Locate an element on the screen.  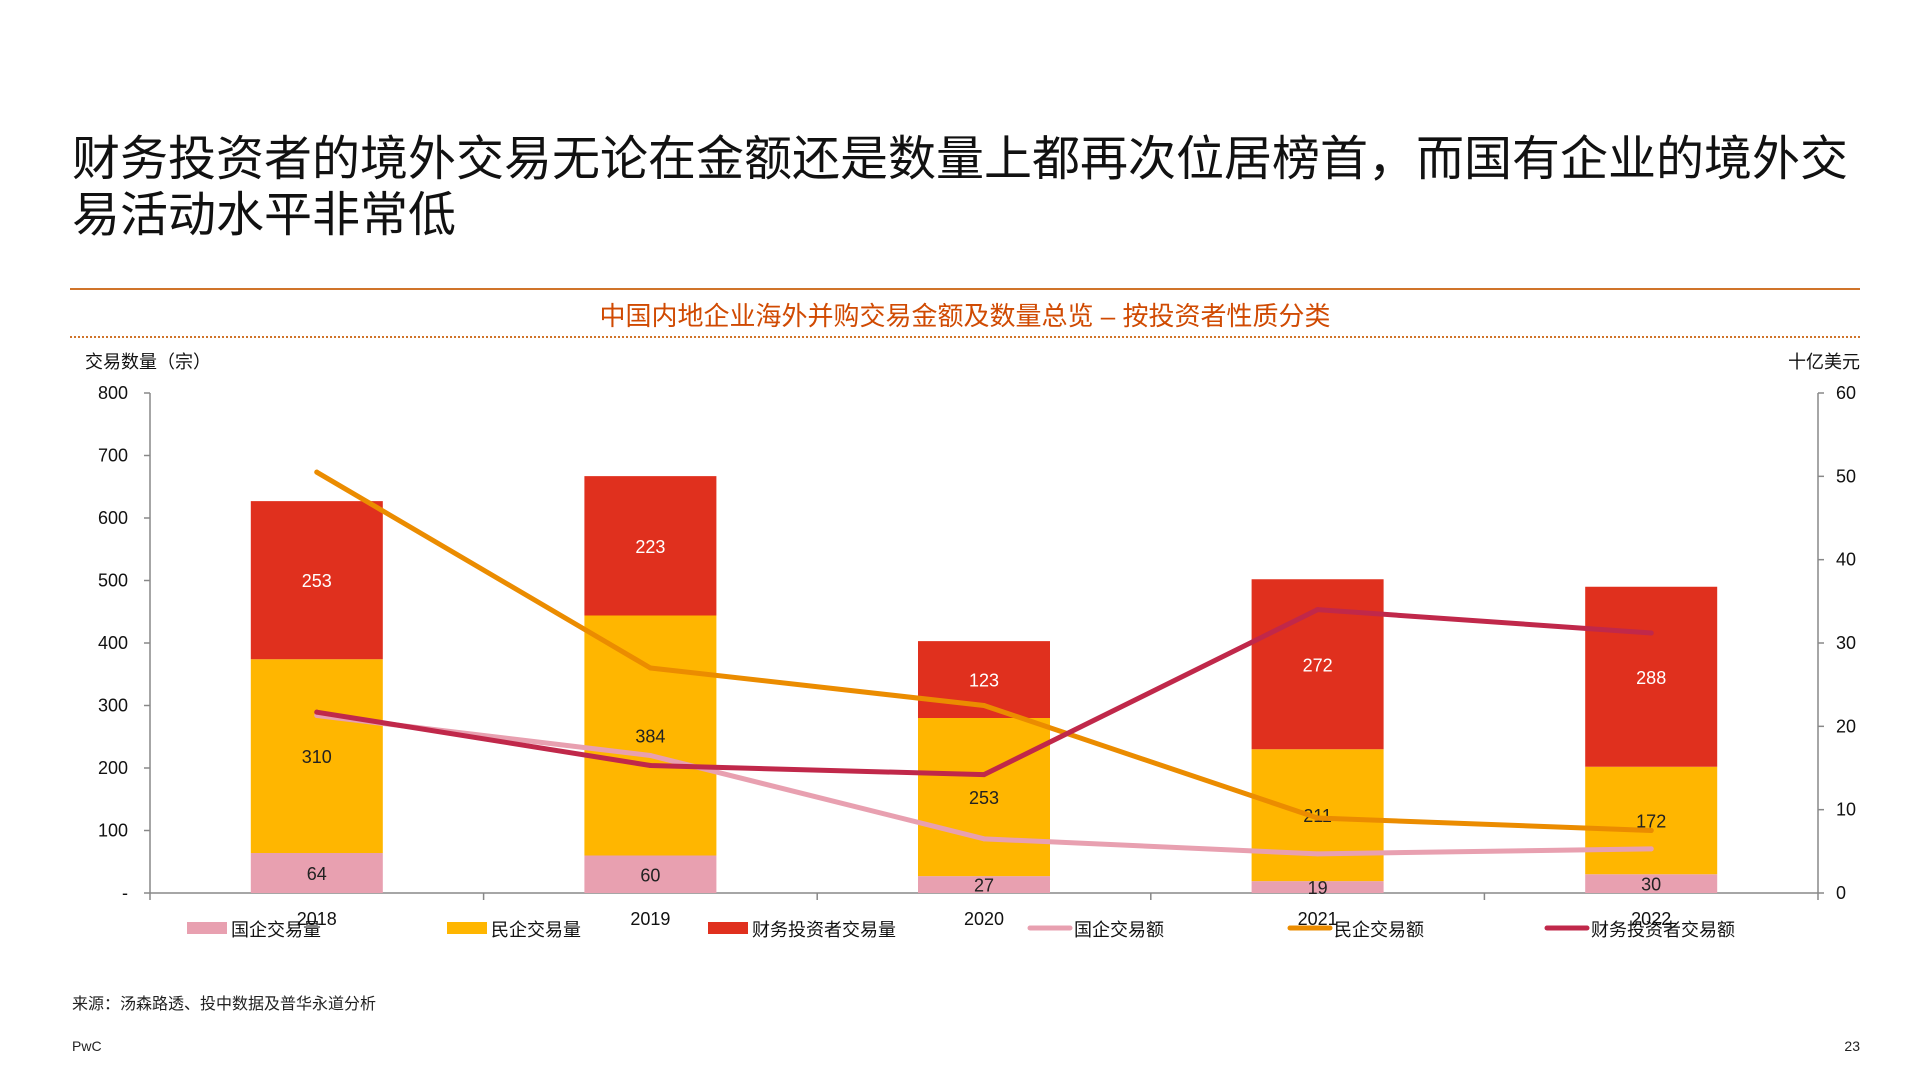
bar-data-label: 272 is located at coordinates (1318, 665).